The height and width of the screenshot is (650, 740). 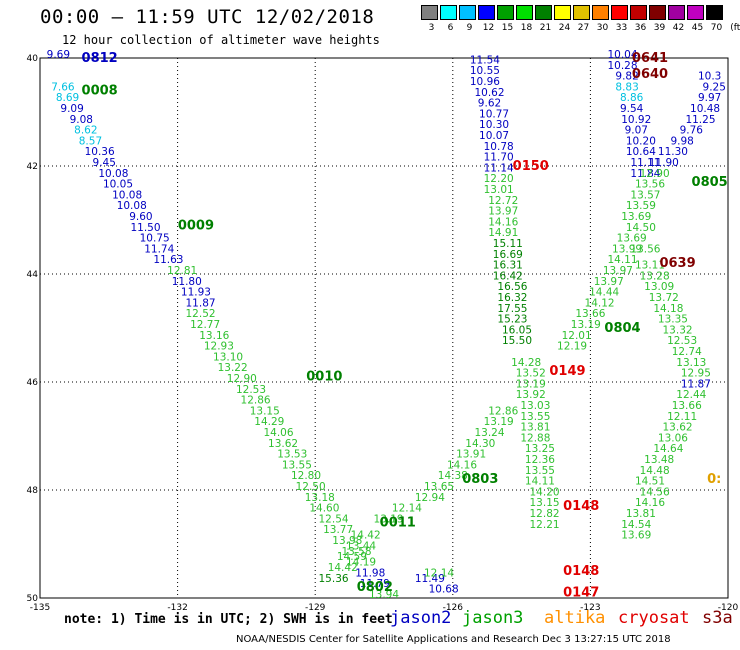 I want to click on wave-height-value: 13.66, so click(x=590, y=314).